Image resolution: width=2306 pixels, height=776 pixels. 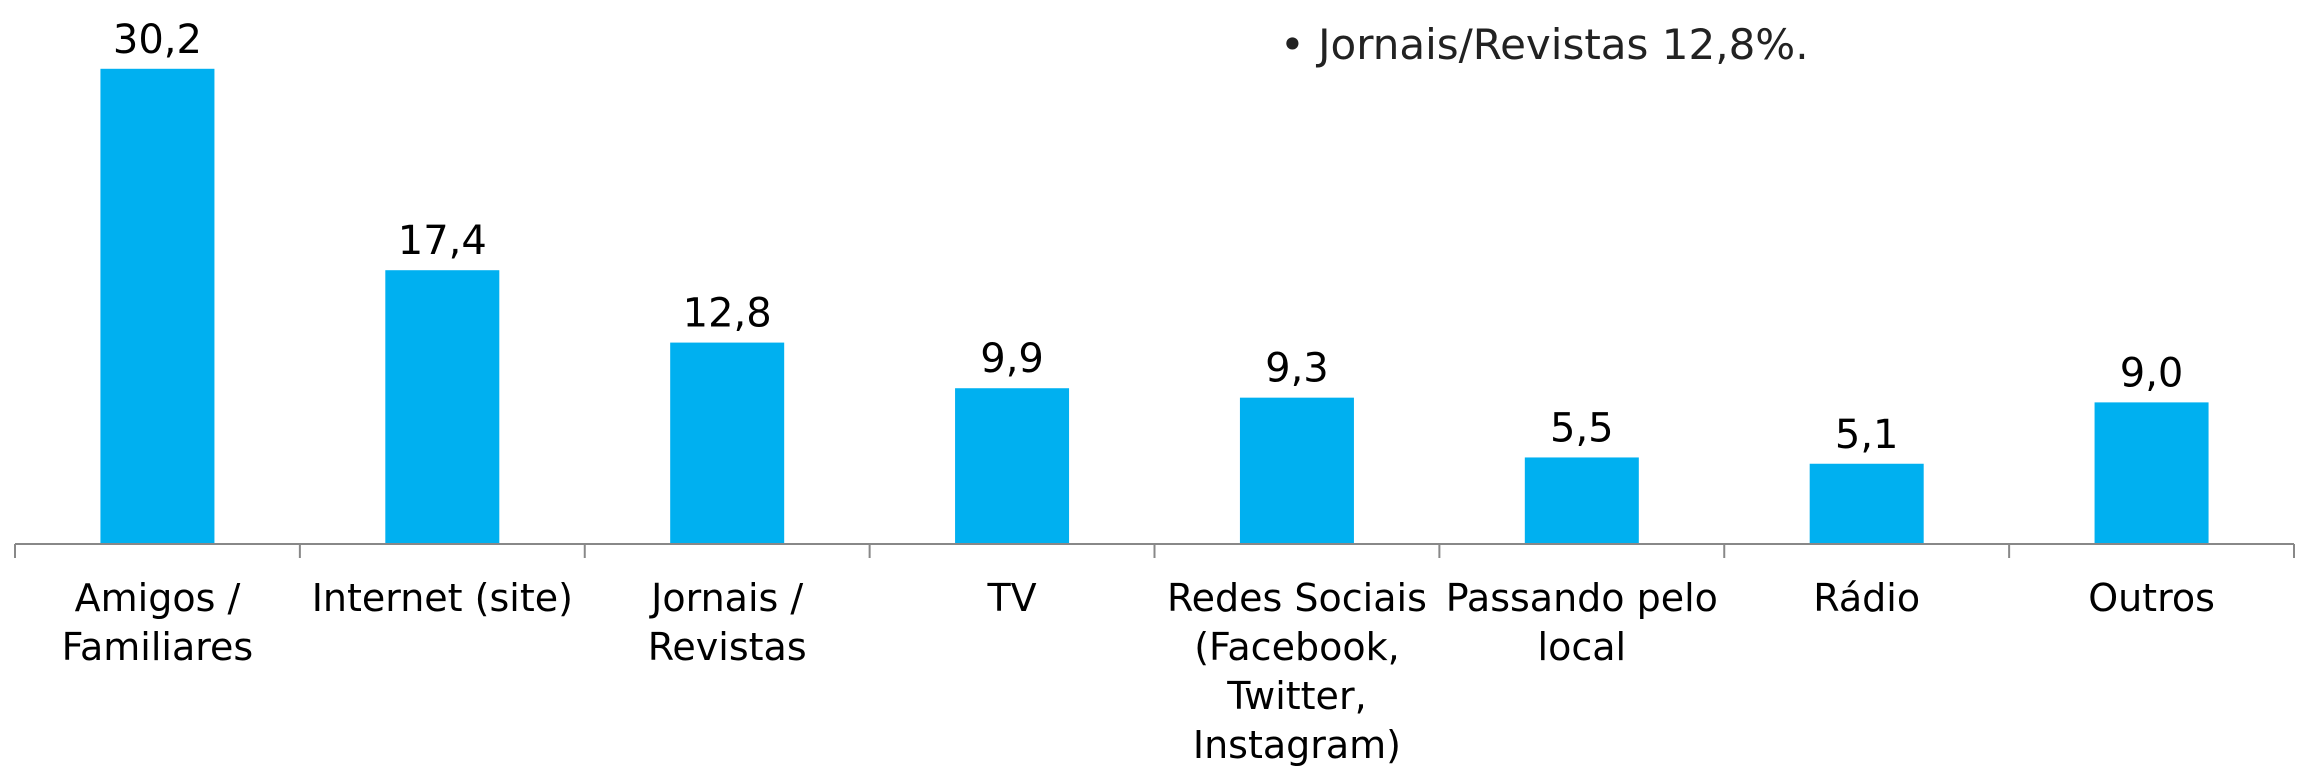 I want to click on data-label: 9,3, so click(x=1297, y=369).